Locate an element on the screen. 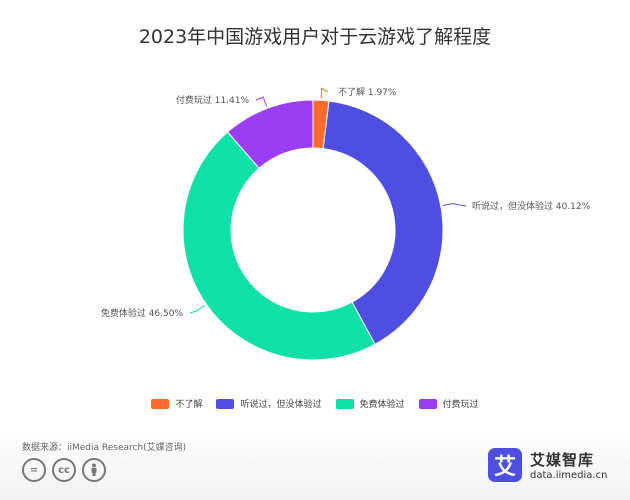  brand-logo: 艾 艾媒智库 data.iimedia.cn is located at coordinates (547, 465).